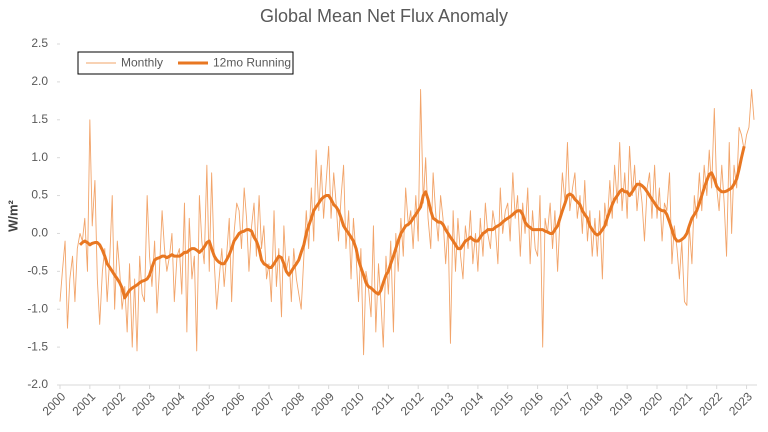 The width and height of the screenshot is (768, 432). Describe the element at coordinates (384, 16) in the screenshot. I see `chart-title: Global Mean Net Flux Anomaly` at that location.